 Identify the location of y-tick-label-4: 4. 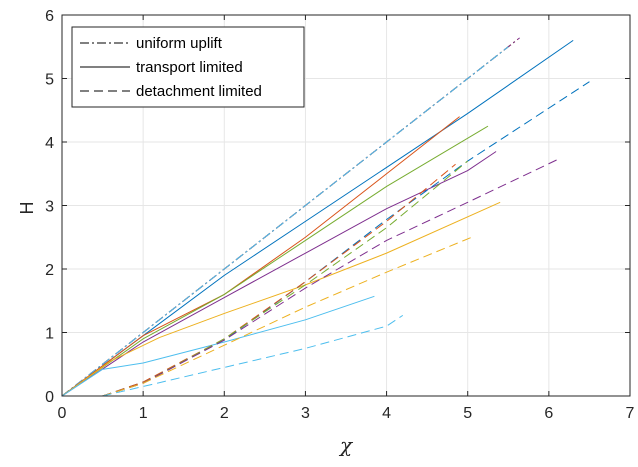
(49, 143).